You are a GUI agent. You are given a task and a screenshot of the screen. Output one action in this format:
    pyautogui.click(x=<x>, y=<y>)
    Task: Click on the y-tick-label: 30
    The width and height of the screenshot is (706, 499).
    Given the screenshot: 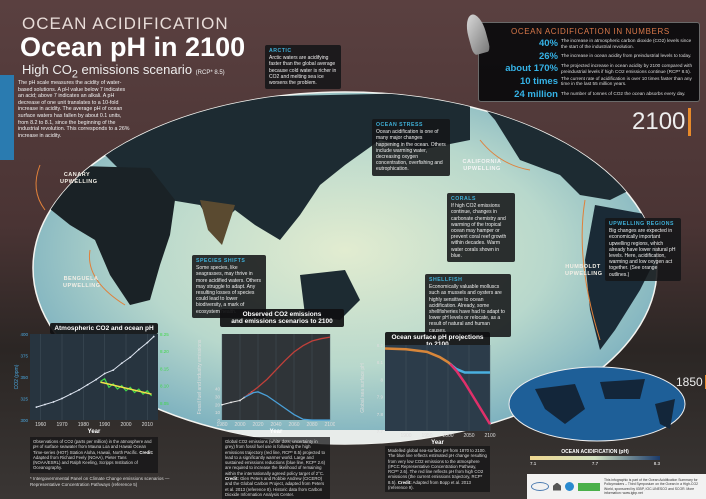 What is the action you would take?
    pyautogui.click(x=218, y=397)
    